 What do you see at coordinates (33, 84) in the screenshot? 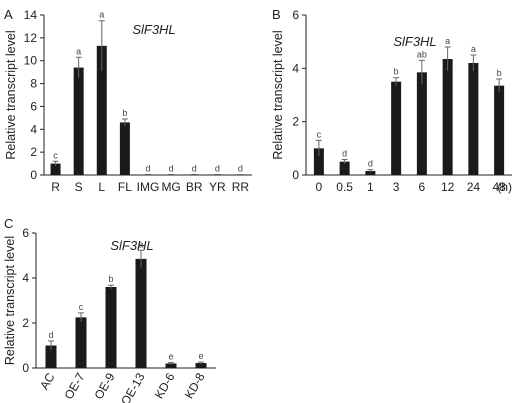
I see `y-tick-label: 8` at bounding box center [33, 84].